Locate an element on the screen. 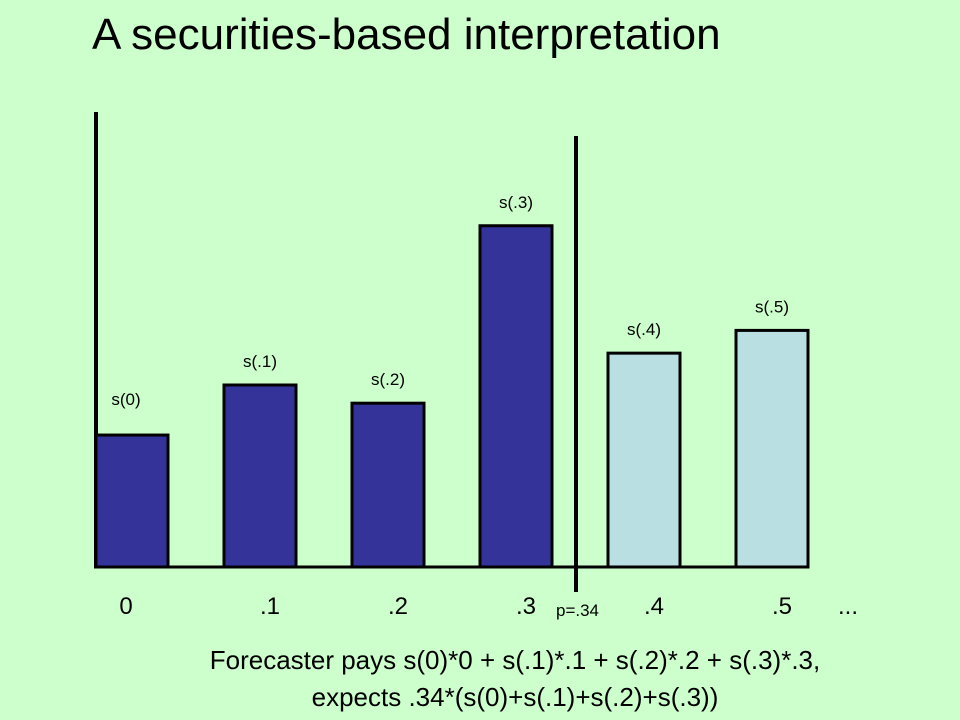 The height and width of the screenshot is (720, 960). bar-label-1: s(.1) is located at coordinates (260, 361).